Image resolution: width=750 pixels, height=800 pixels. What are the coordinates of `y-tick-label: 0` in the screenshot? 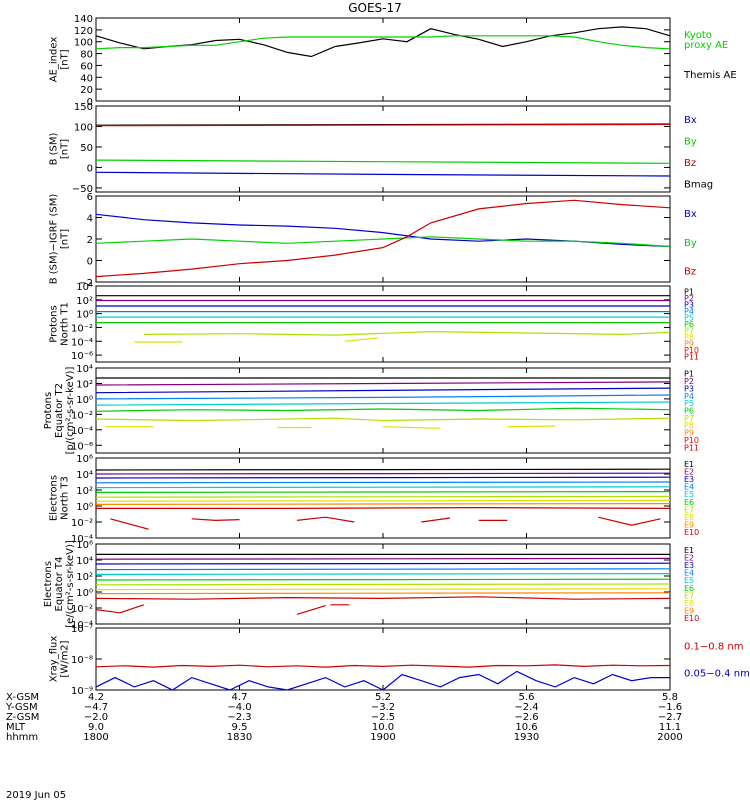 It's located at (90, 262).